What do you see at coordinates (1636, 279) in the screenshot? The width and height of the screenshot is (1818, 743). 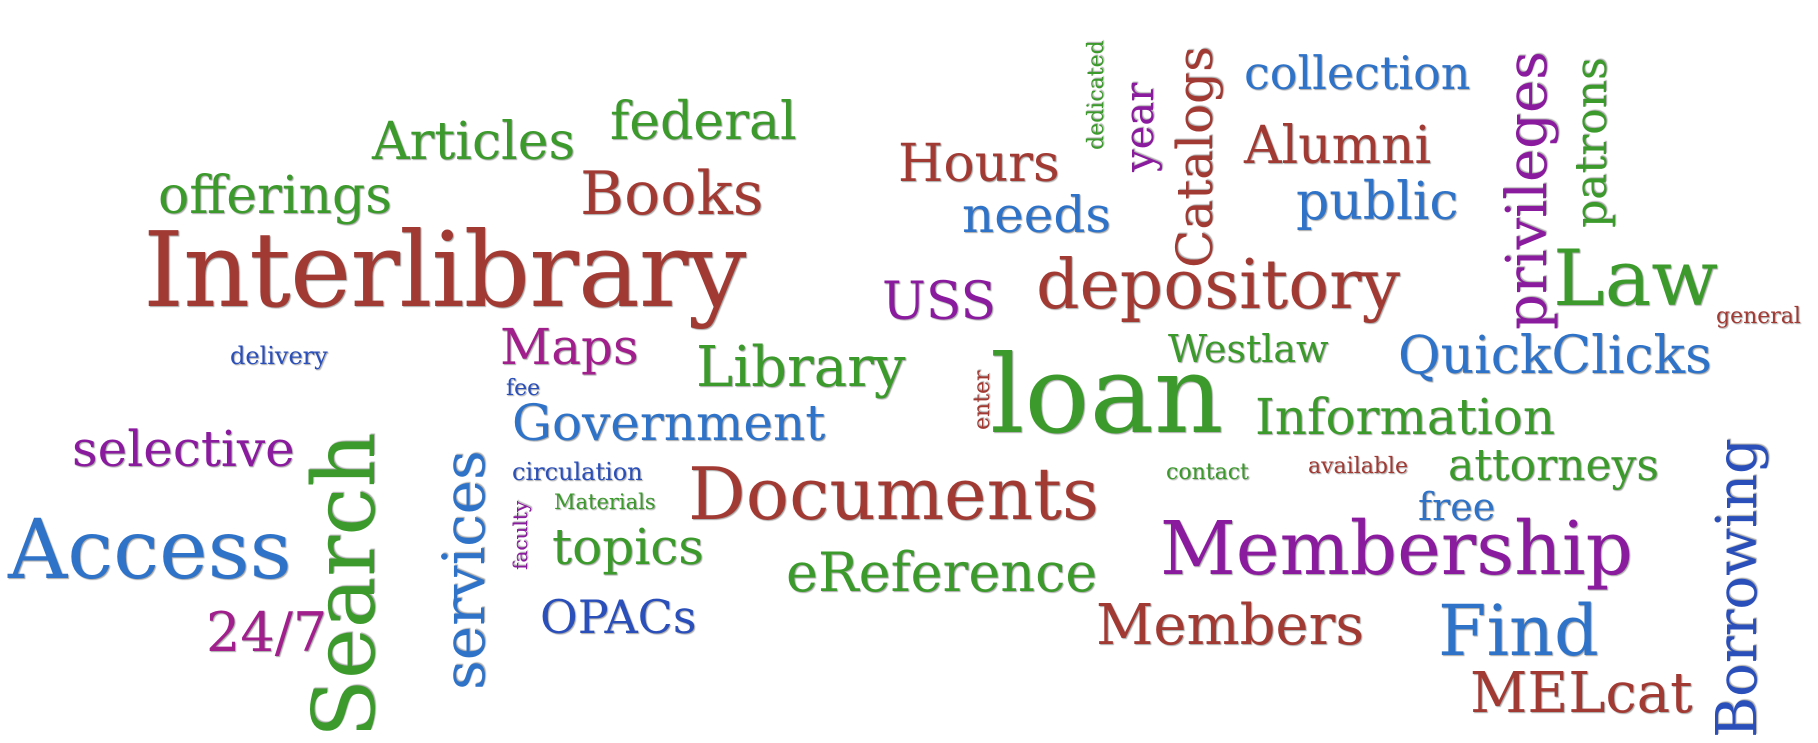 I see `word-law: Law` at bounding box center [1636, 279].